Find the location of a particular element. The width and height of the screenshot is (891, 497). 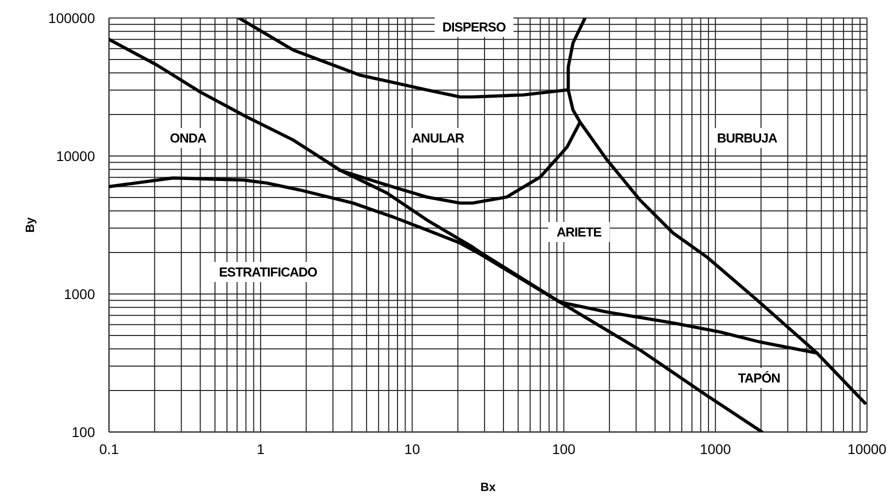

y-axis-title: By is located at coordinates (30, 225).